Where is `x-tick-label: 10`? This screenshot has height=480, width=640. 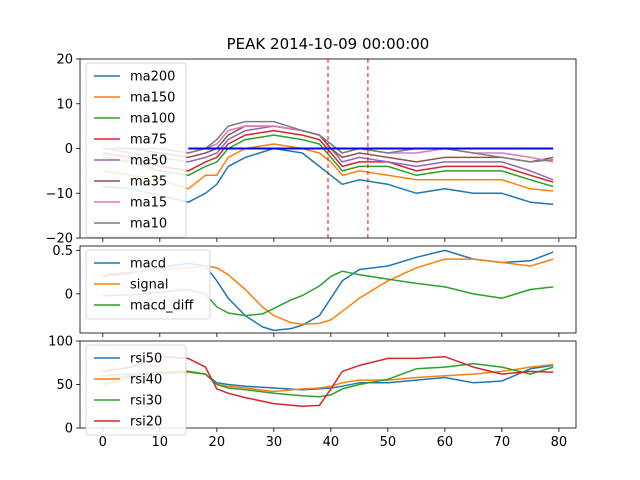
x-tick-label: 10 is located at coordinates (160, 442).